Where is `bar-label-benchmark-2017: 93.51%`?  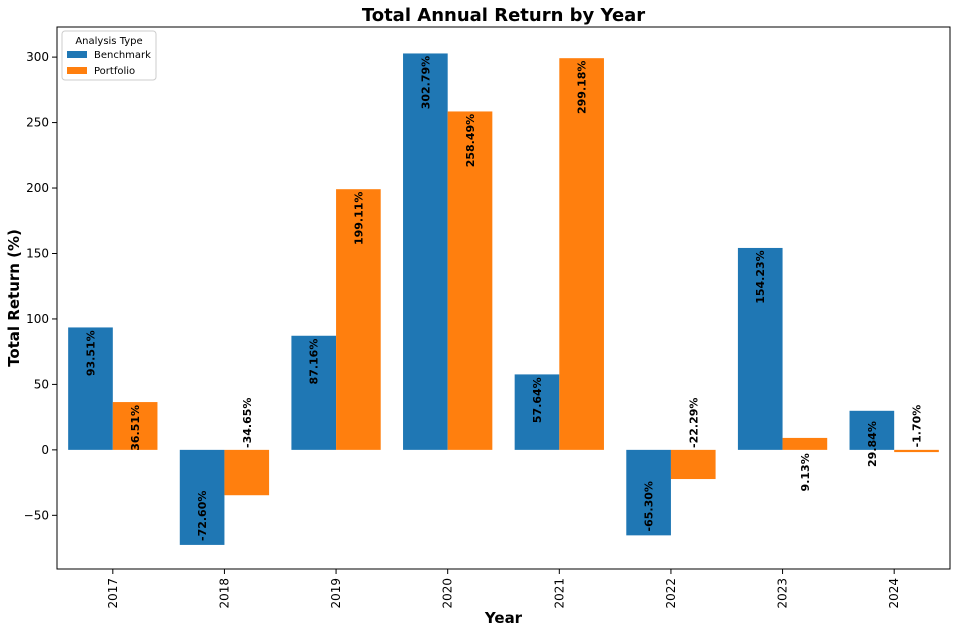
bar-label-benchmark-2017: 93.51% is located at coordinates (90, 353).